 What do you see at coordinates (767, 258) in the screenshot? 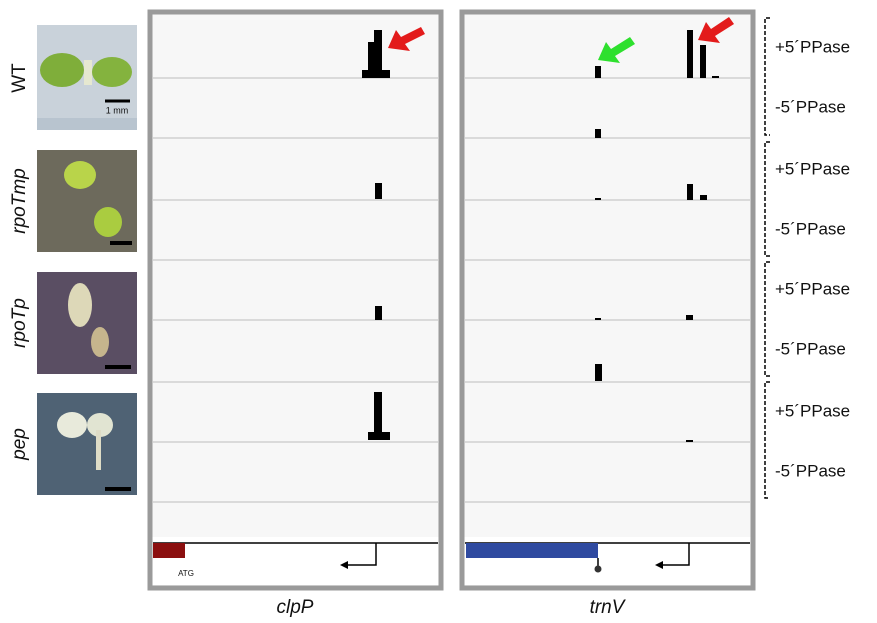
I see `brackets` at bounding box center [767, 258].